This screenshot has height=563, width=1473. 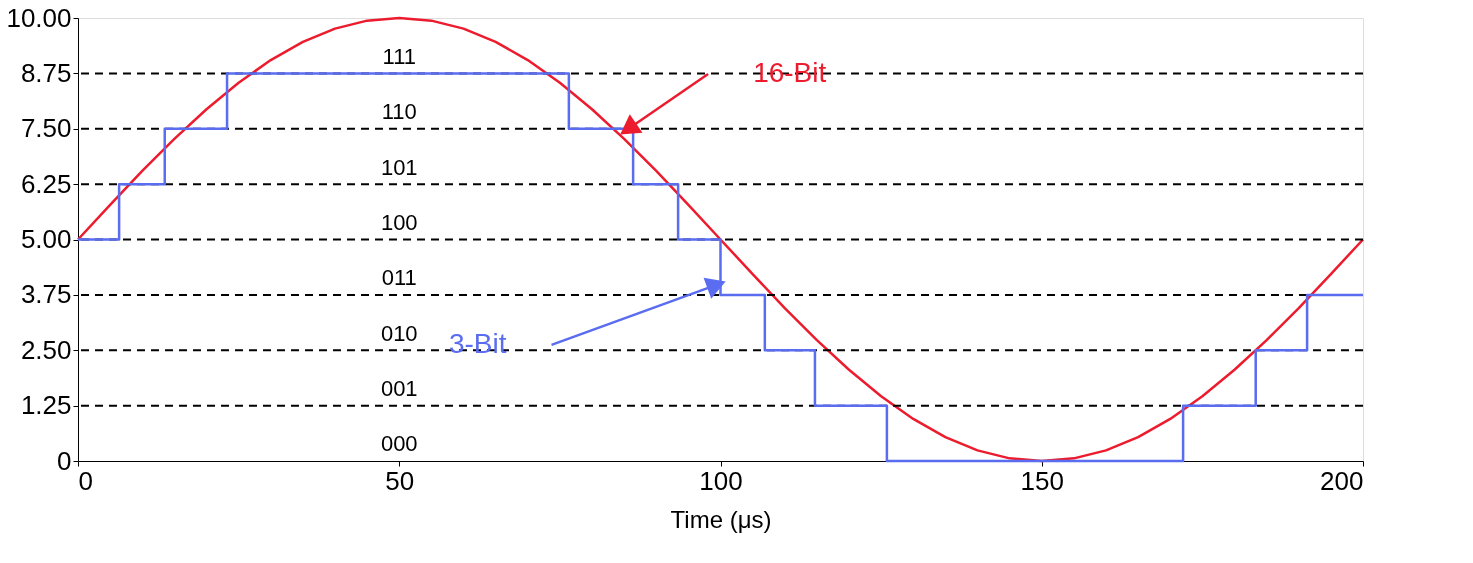 I want to click on x-tick-label: 150, so click(x=1042, y=480).